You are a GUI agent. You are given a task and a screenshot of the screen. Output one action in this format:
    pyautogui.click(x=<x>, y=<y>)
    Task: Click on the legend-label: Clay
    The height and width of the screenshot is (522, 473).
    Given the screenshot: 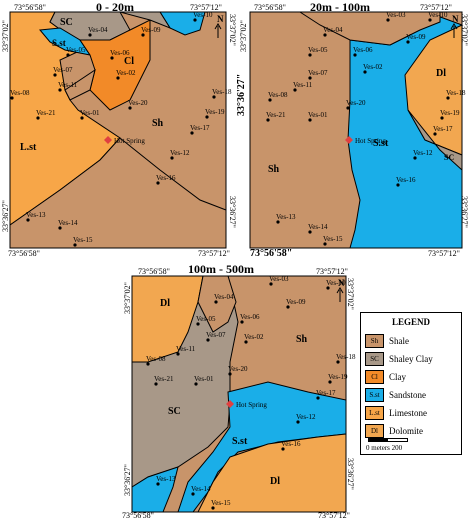 What is the action you would take?
    pyautogui.click(x=397, y=376)
    